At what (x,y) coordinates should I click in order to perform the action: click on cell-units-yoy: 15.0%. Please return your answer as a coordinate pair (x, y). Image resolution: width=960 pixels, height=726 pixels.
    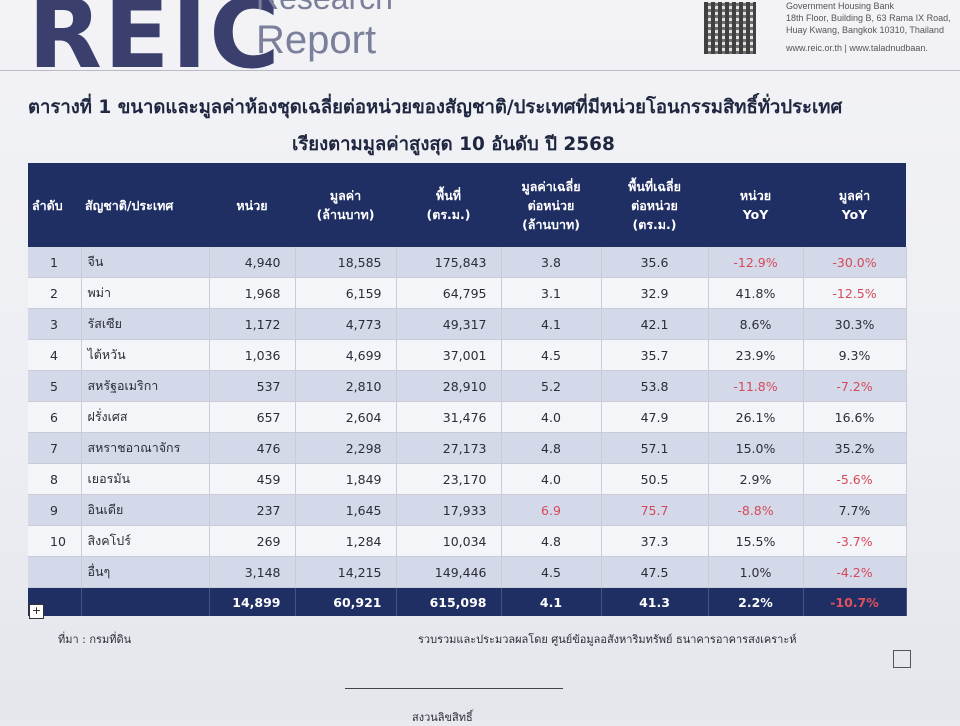
    Looking at the image, I should click on (756, 448).